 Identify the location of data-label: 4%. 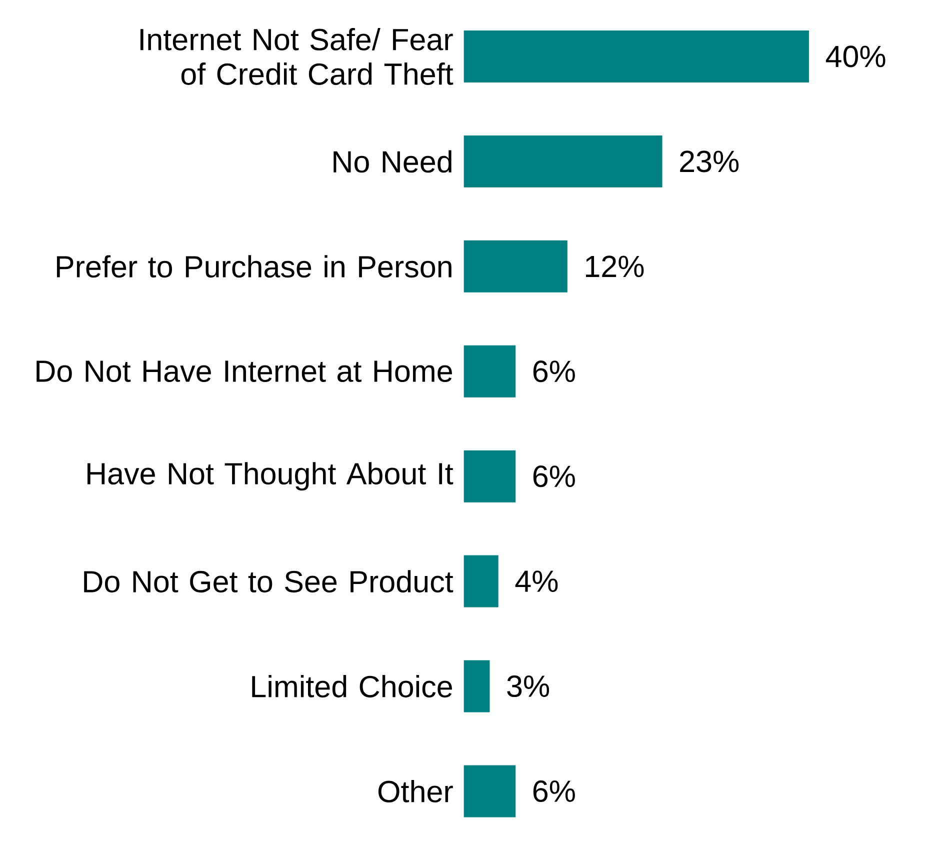
(536, 581).